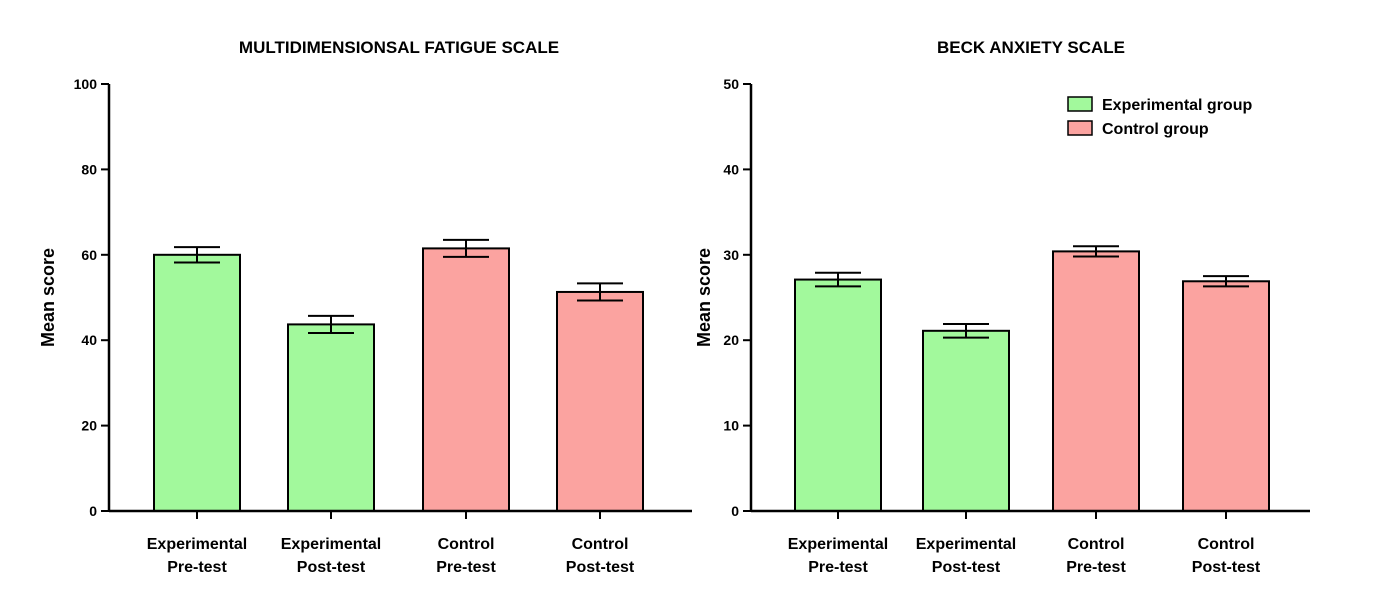 The width and height of the screenshot is (1379, 610). What do you see at coordinates (731, 426) in the screenshot?
I see `y-tick-label: 10` at bounding box center [731, 426].